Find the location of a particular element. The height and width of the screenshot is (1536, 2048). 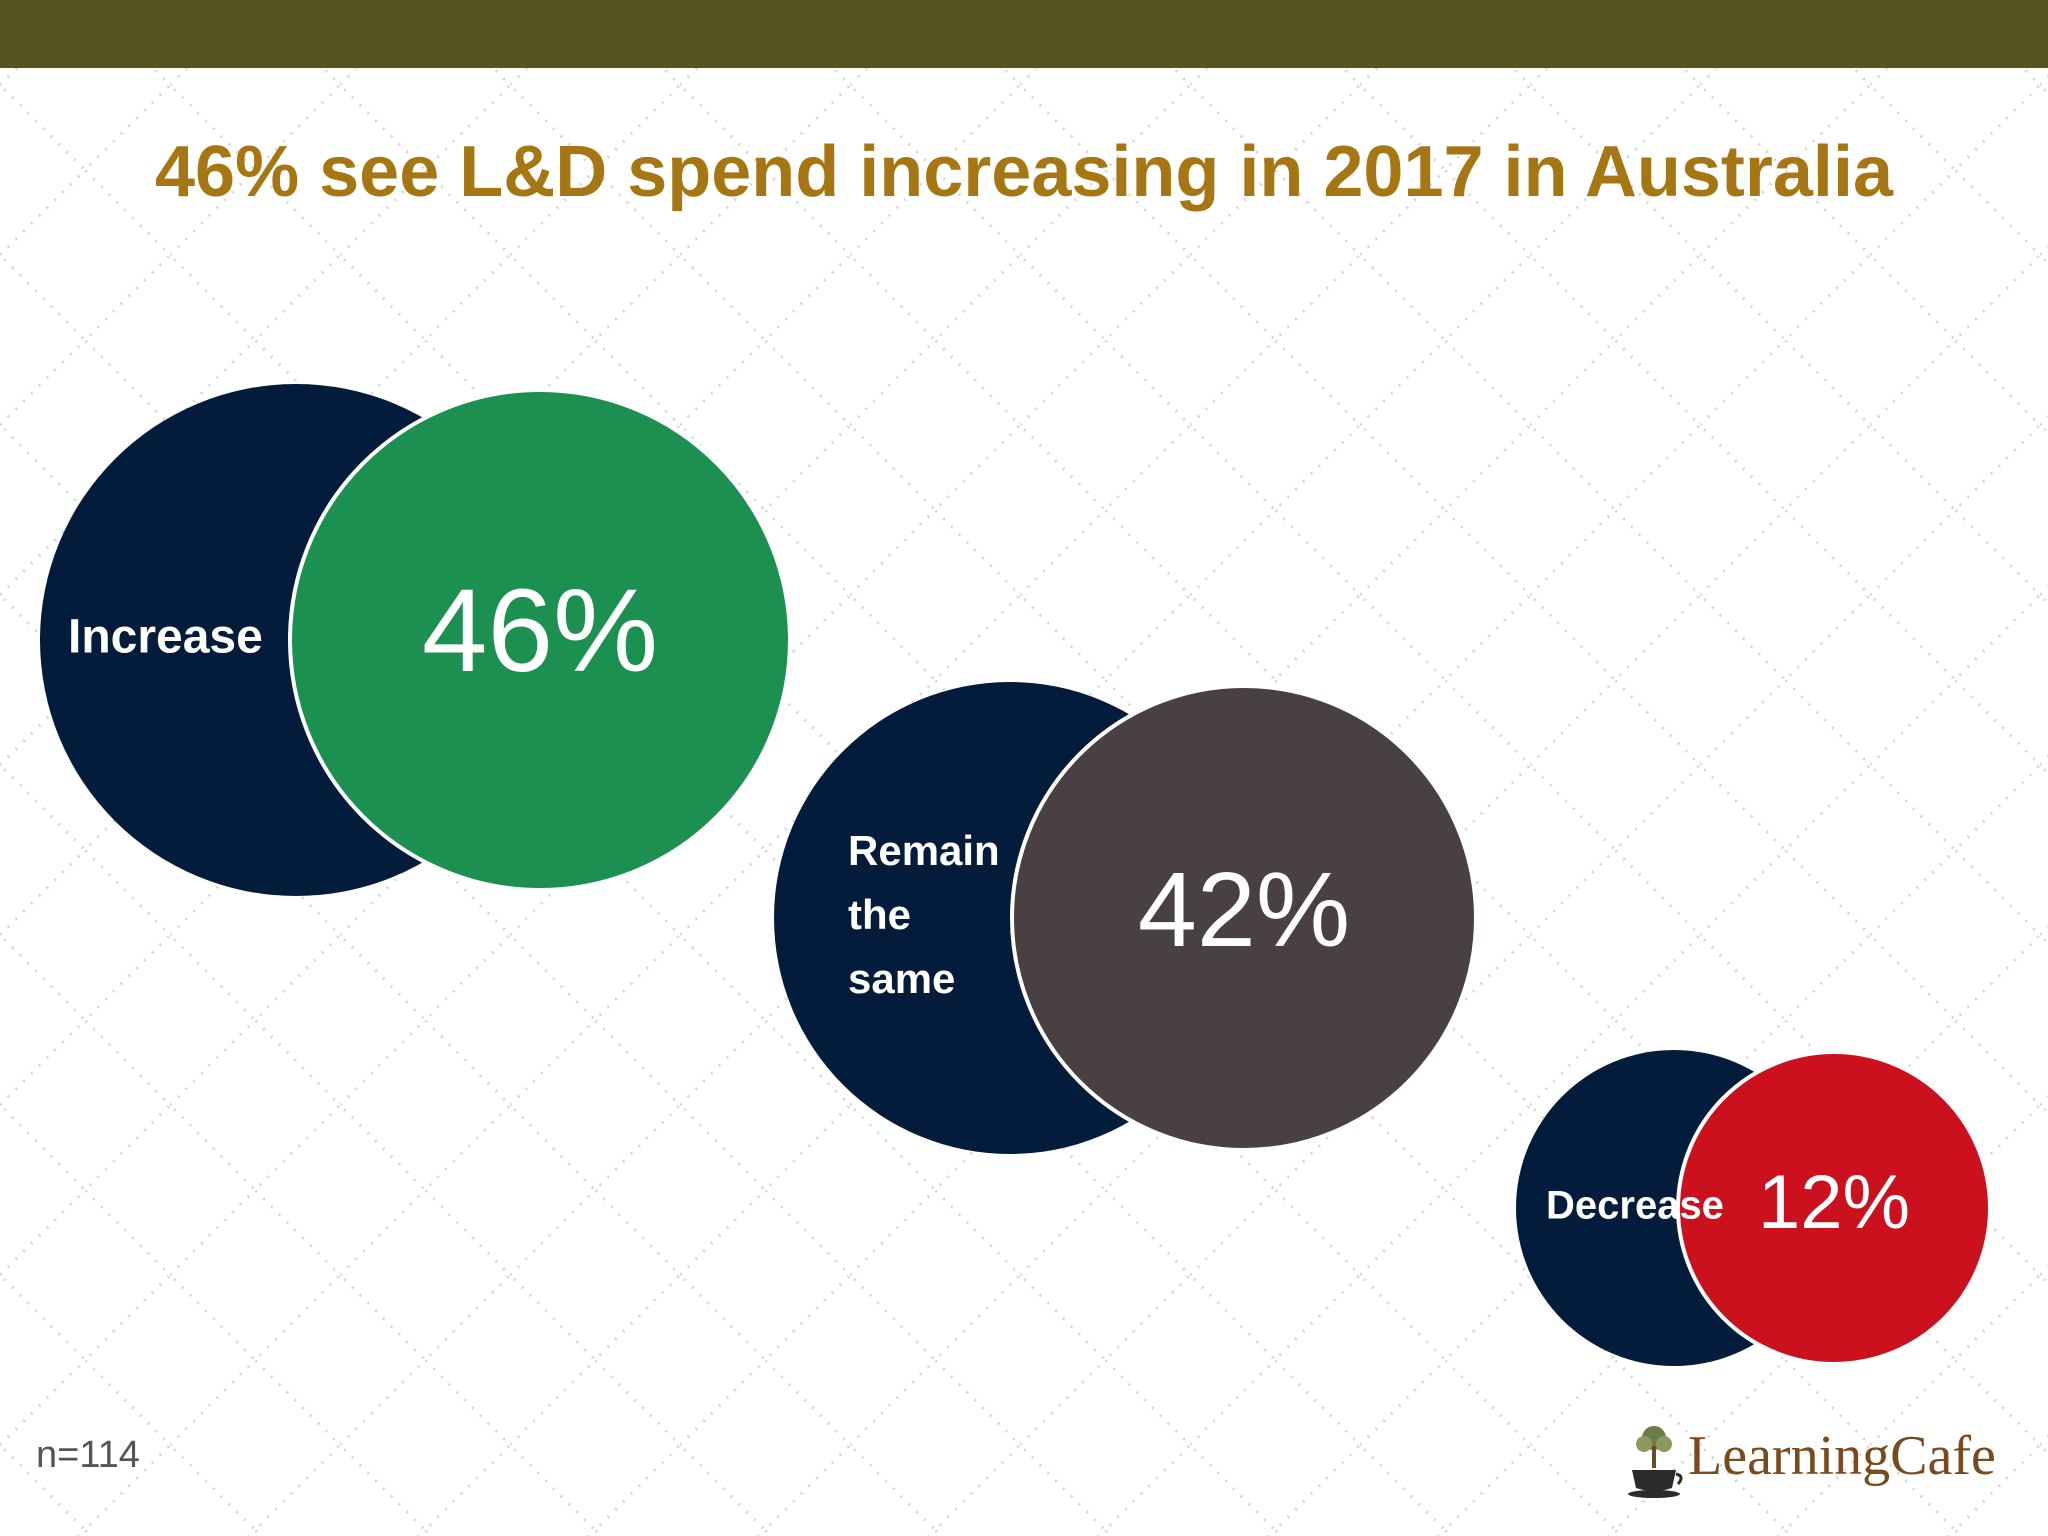

value-circle-increase is located at coordinates (540, 640).